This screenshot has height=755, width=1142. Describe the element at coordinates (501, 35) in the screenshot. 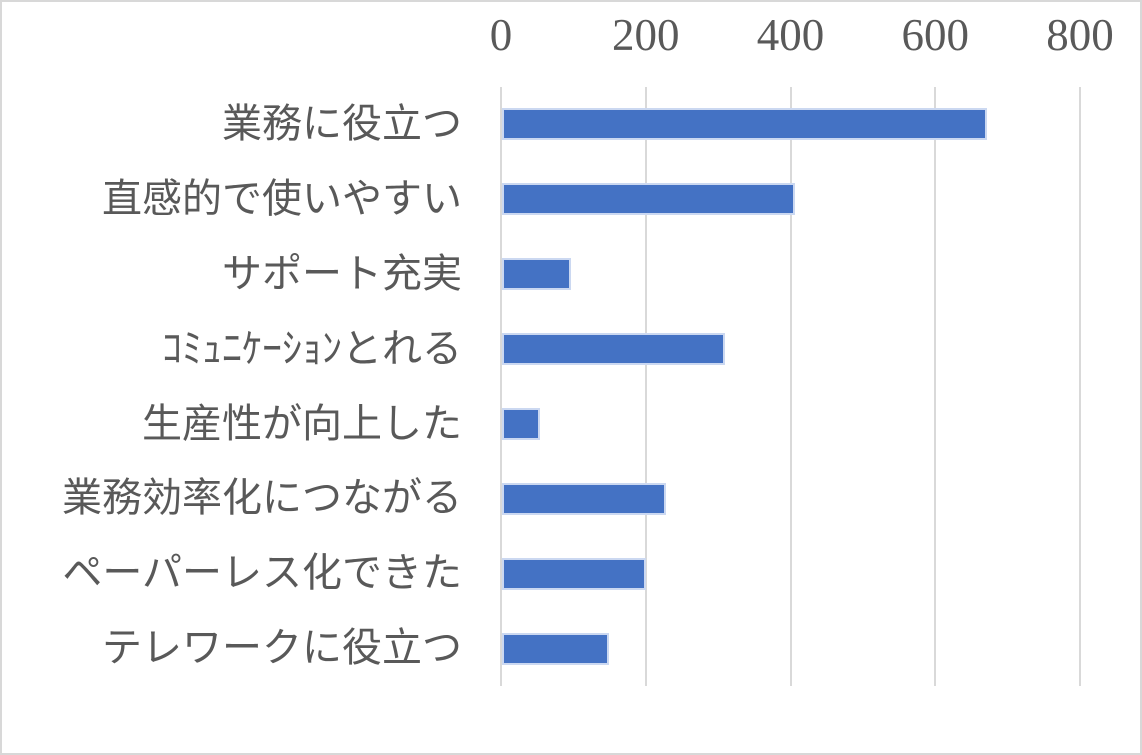

I see `x-axis-tick-label: 0` at that location.